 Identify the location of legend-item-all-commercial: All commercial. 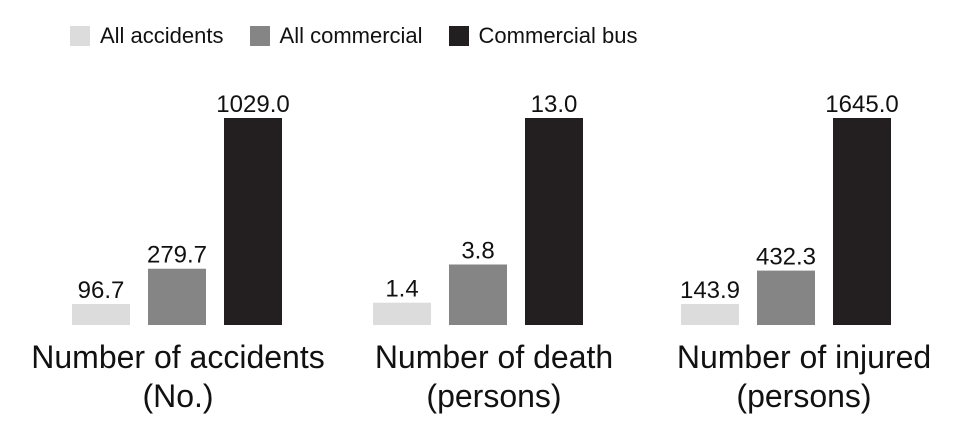
(336, 36).